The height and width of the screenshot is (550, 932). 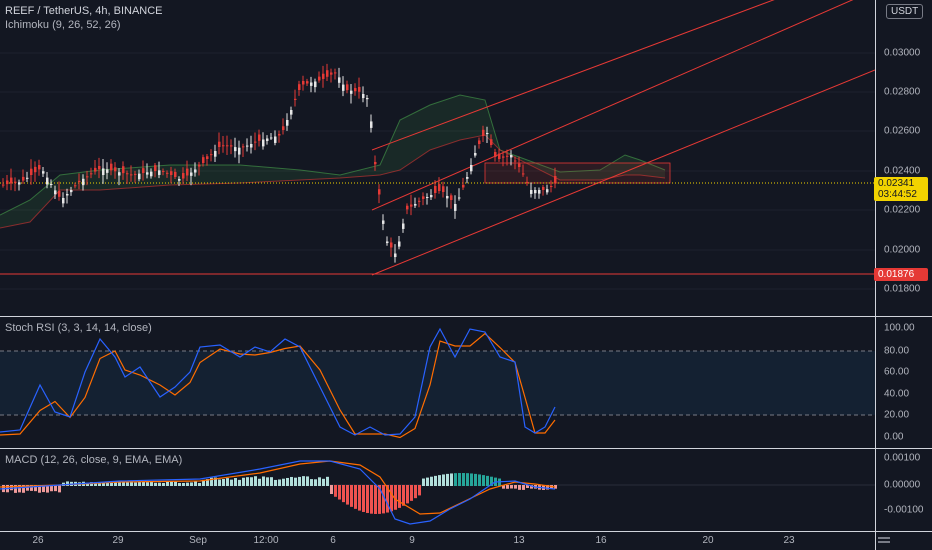 I want to click on macd-axis: 0.00100 0.00000 -0.00100, so click(x=904, y=490).